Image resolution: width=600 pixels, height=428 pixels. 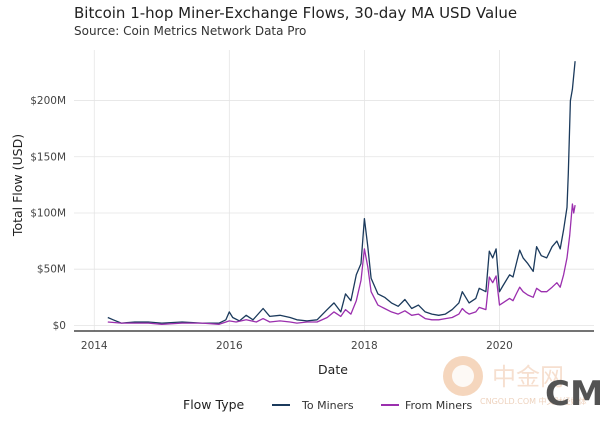 What do you see at coordinates (94, 346) in the screenshot?
I see `x-tick-label: 2014` at bounding box center [94, 346].